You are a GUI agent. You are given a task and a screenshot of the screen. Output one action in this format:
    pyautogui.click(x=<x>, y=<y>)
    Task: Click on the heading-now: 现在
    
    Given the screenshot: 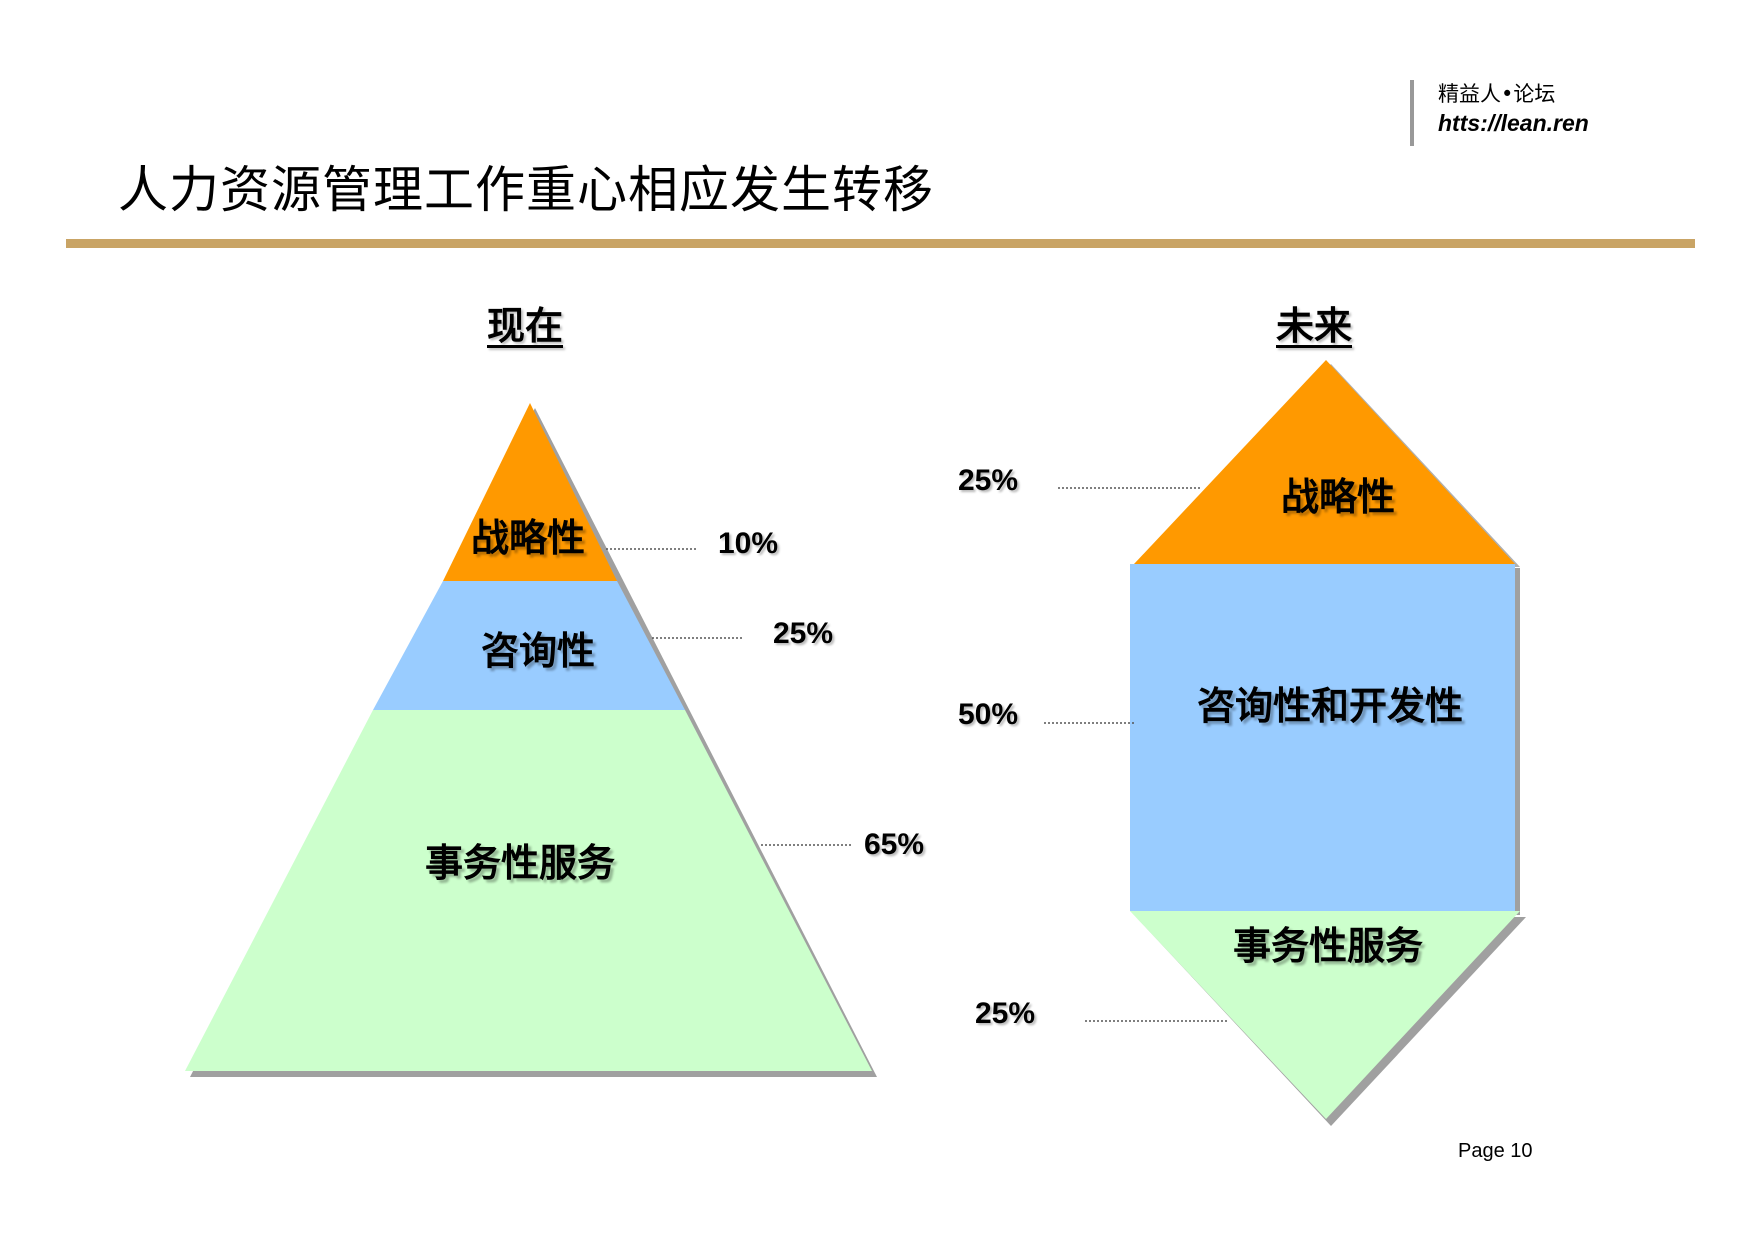 What is the action you would take?
    pyautogui.click(x=525, y=326)
    